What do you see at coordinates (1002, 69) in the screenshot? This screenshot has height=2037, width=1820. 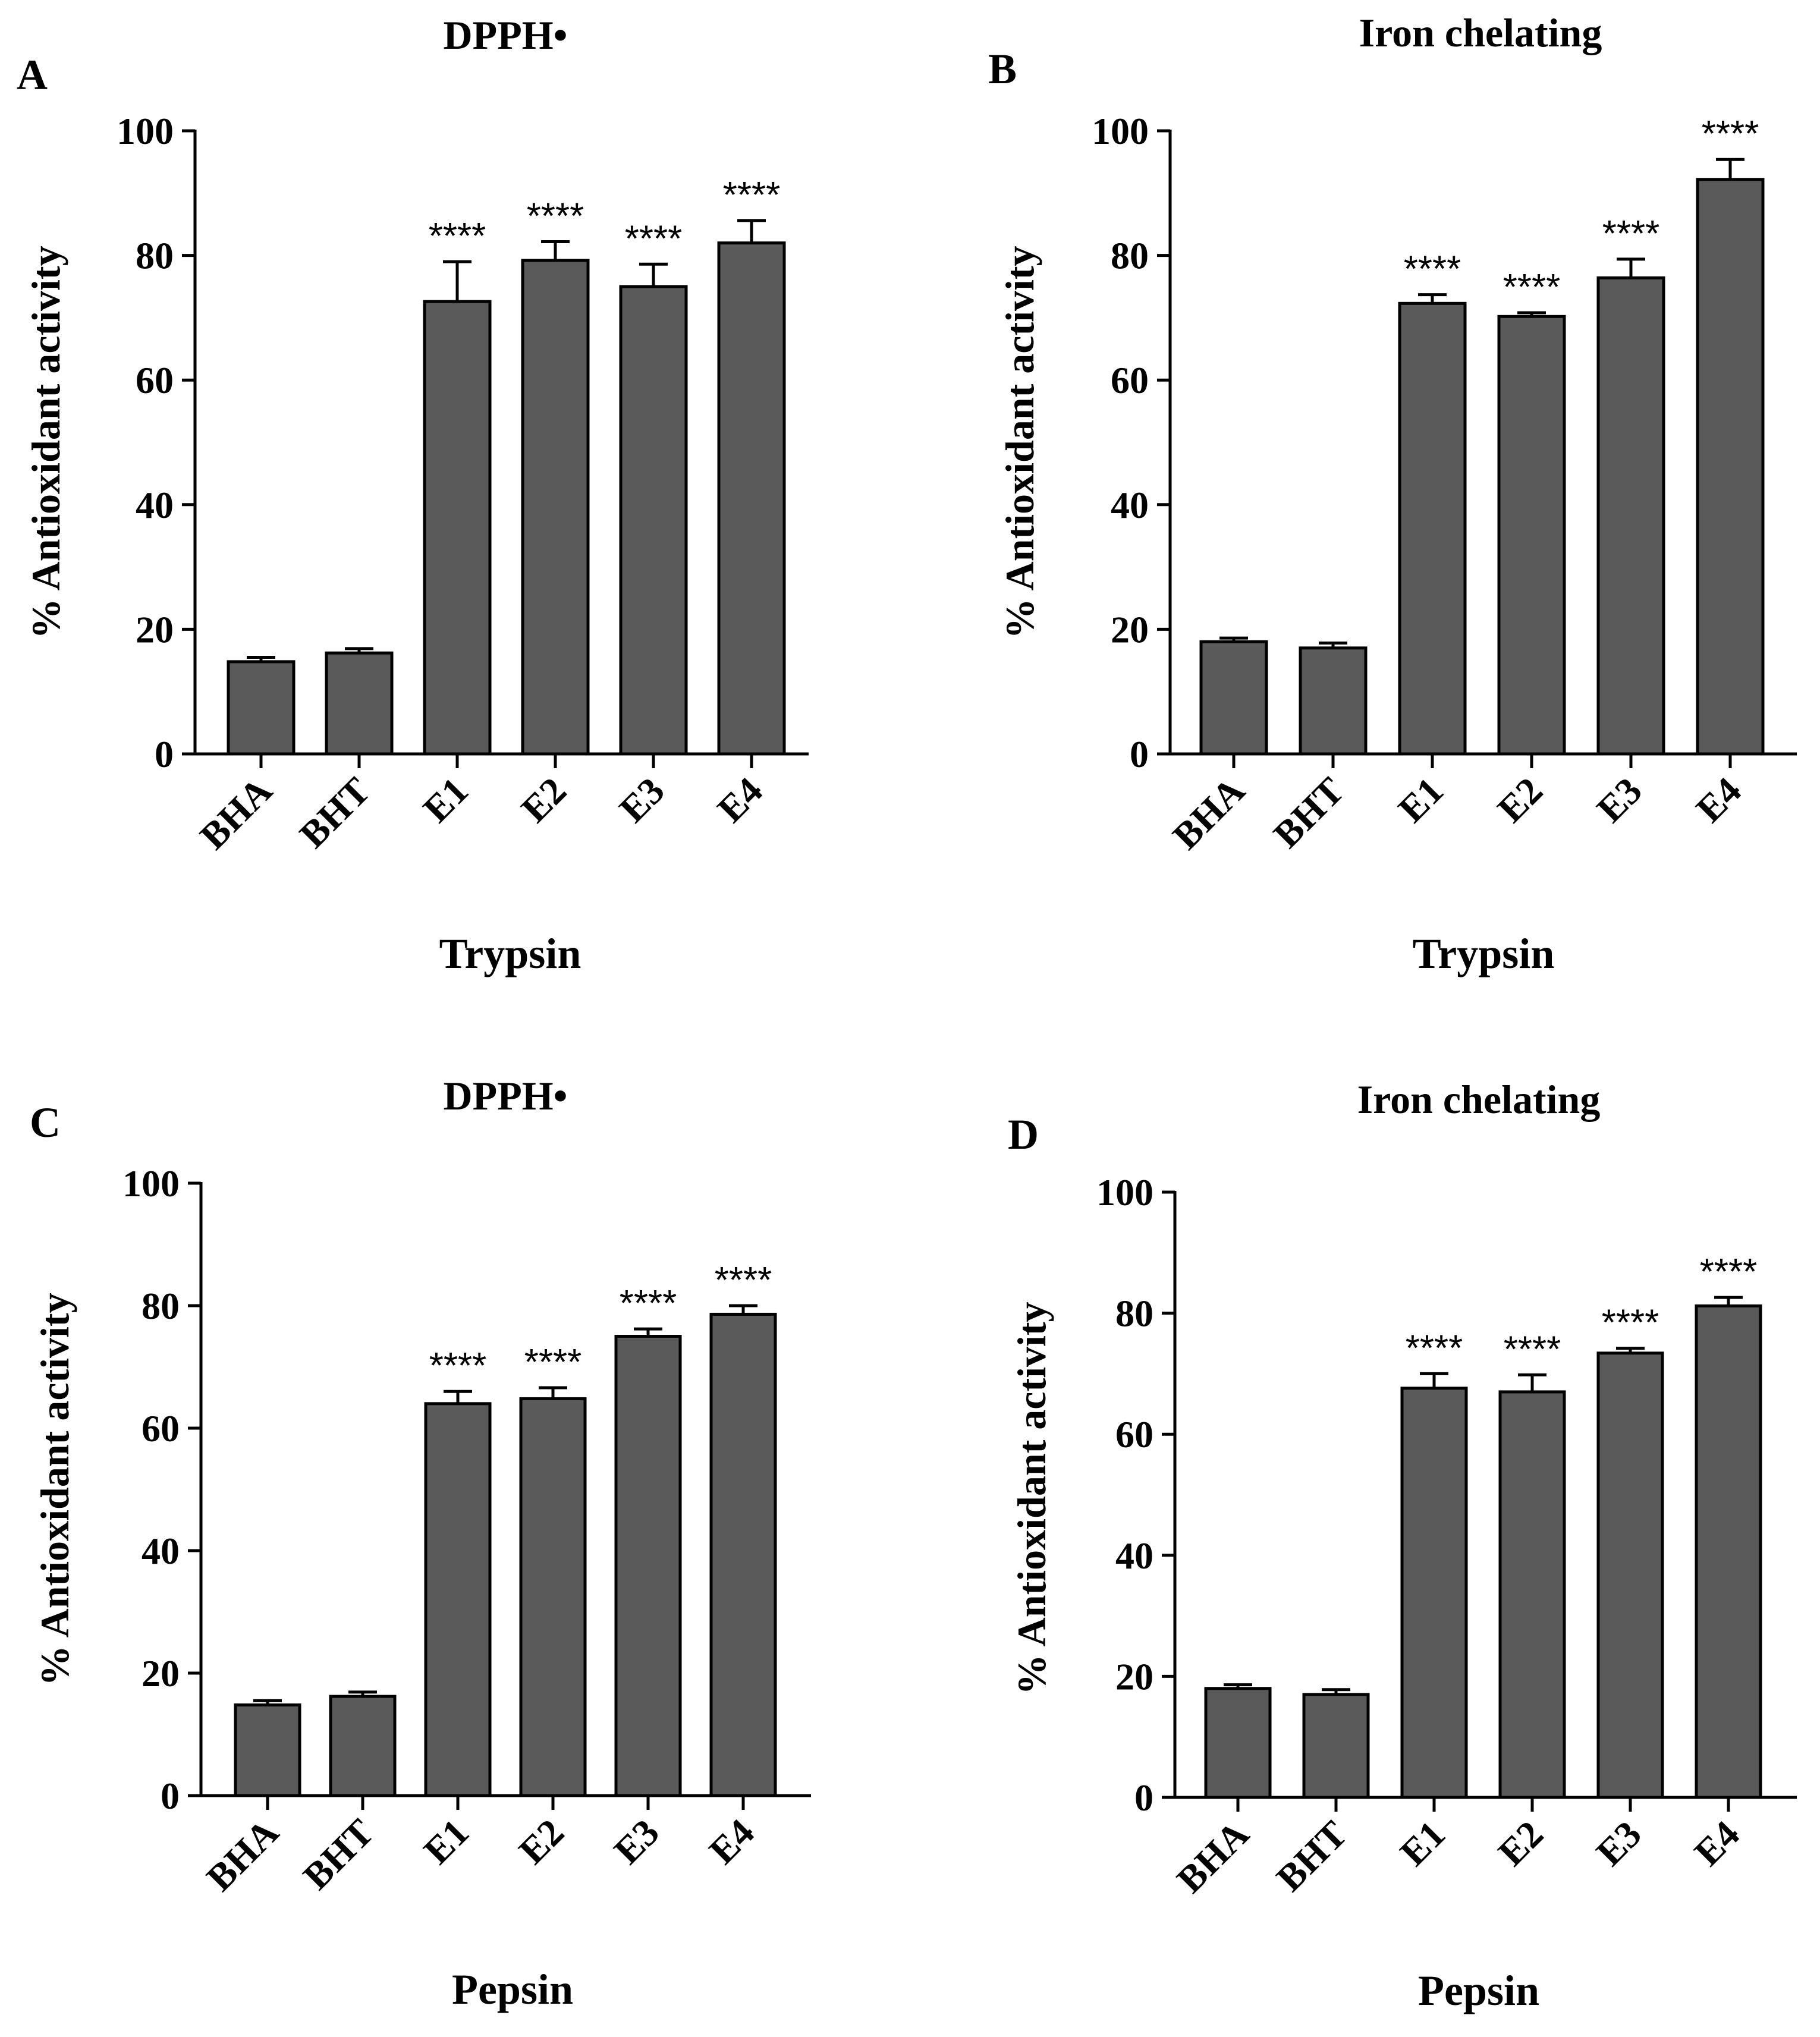 I see `panel-b-letter: B` at bounding box center [1002, 69].